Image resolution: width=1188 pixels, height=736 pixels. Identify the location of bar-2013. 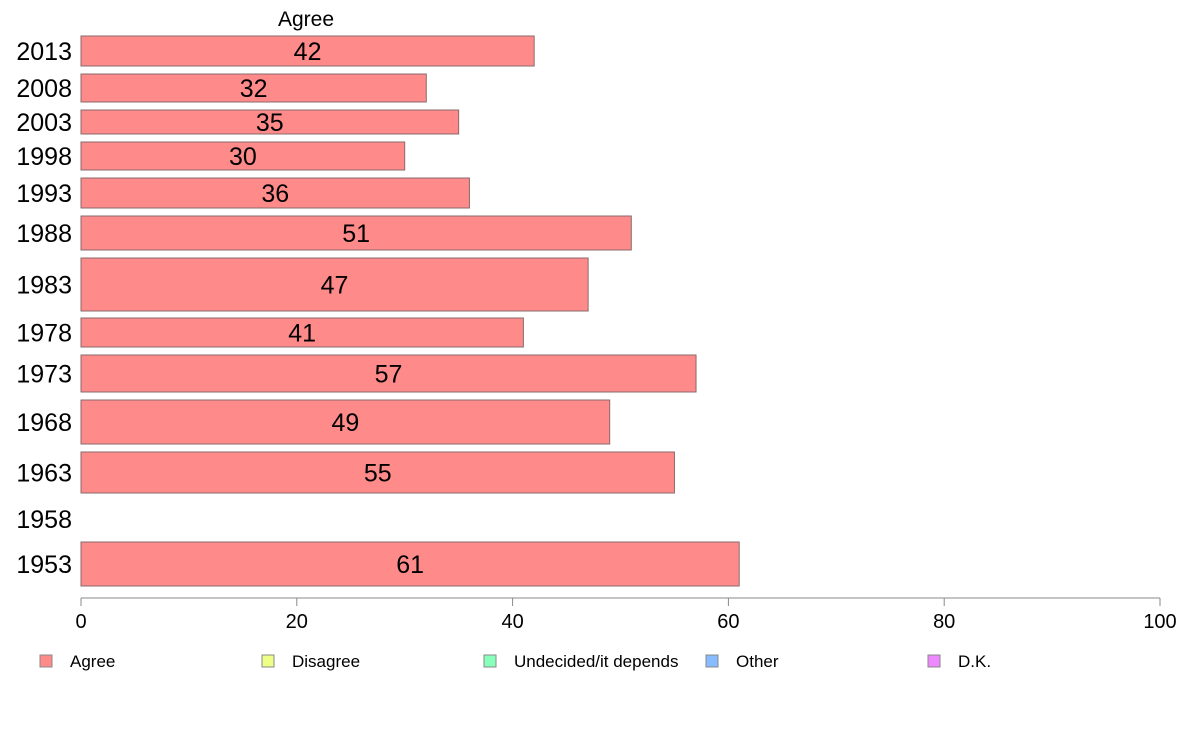
(307, 51).